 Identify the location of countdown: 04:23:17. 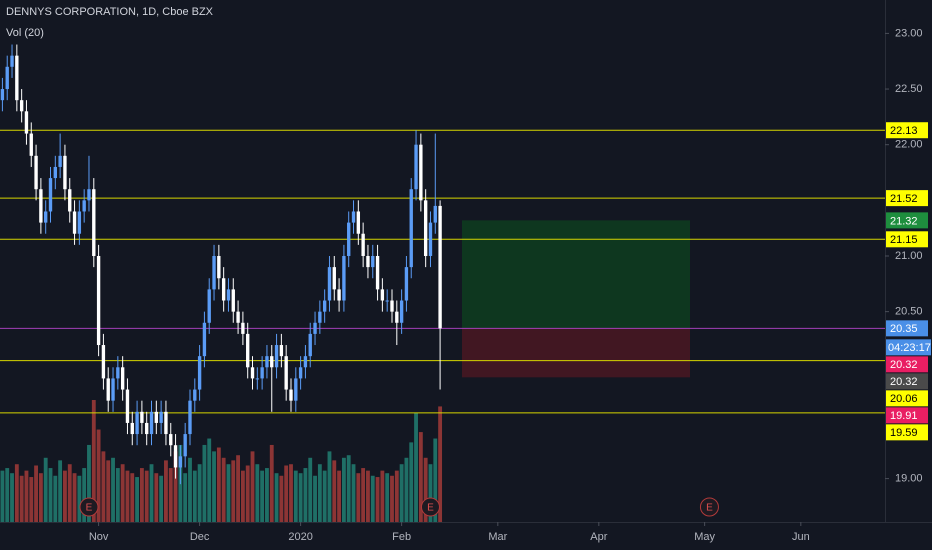
(909, 348).